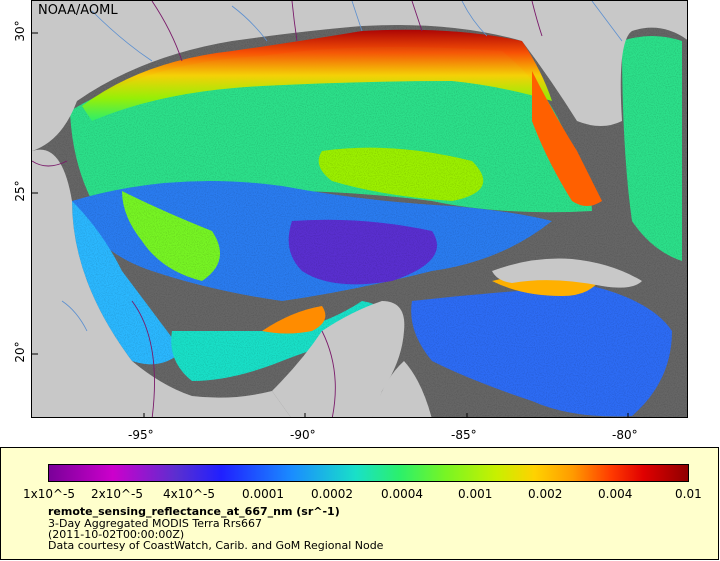 This screenshot has width=720, height=561. I want to click on land-cuba, so click(567, 273).